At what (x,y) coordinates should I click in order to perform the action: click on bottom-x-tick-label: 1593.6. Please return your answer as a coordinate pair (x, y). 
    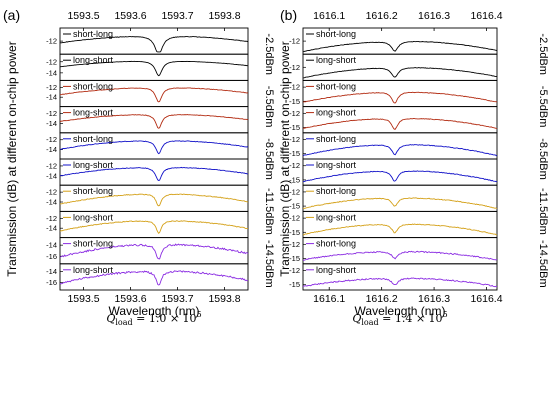
    Looking at the image, I should click on (130, 299).